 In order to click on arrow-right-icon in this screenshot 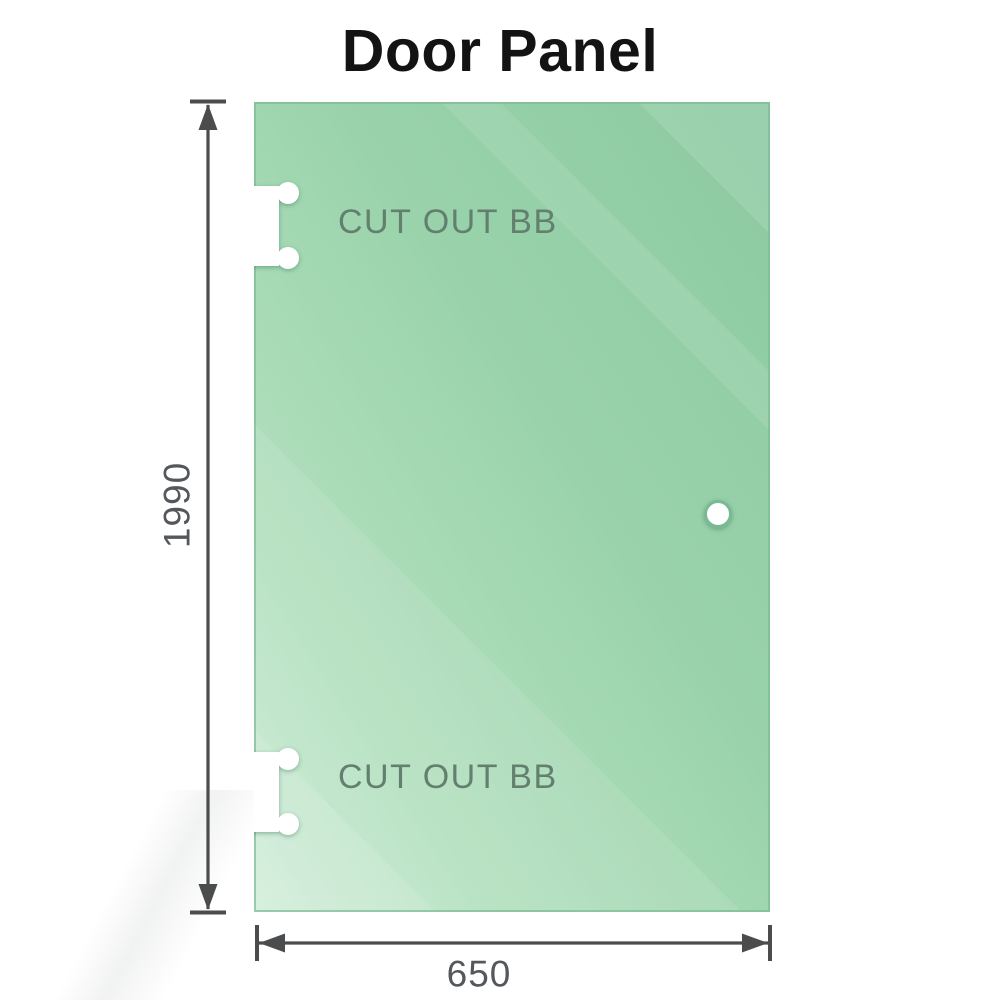, I will do `click(755, 943)`.